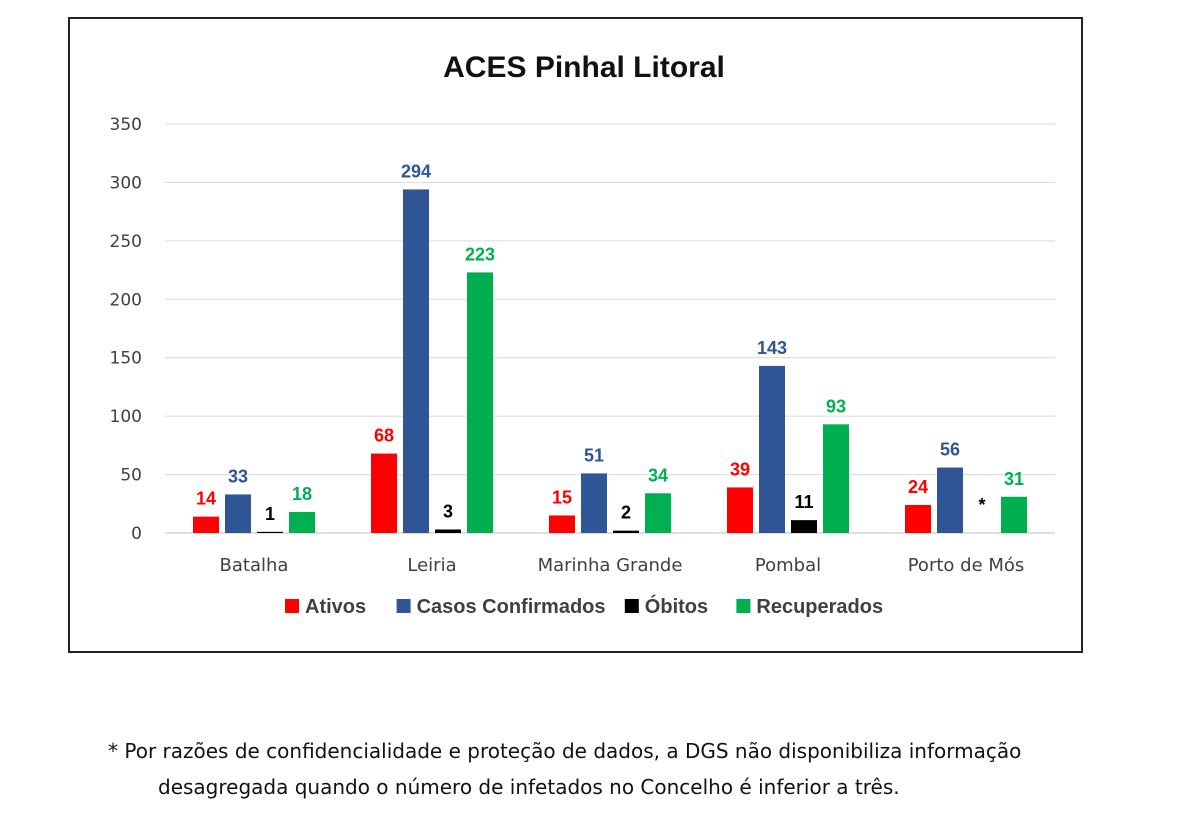 This screenshot has width=1200, height=831. Describe the element at coordinates (302, 494) in the screenshot. I see `data-label: 18` at that location.